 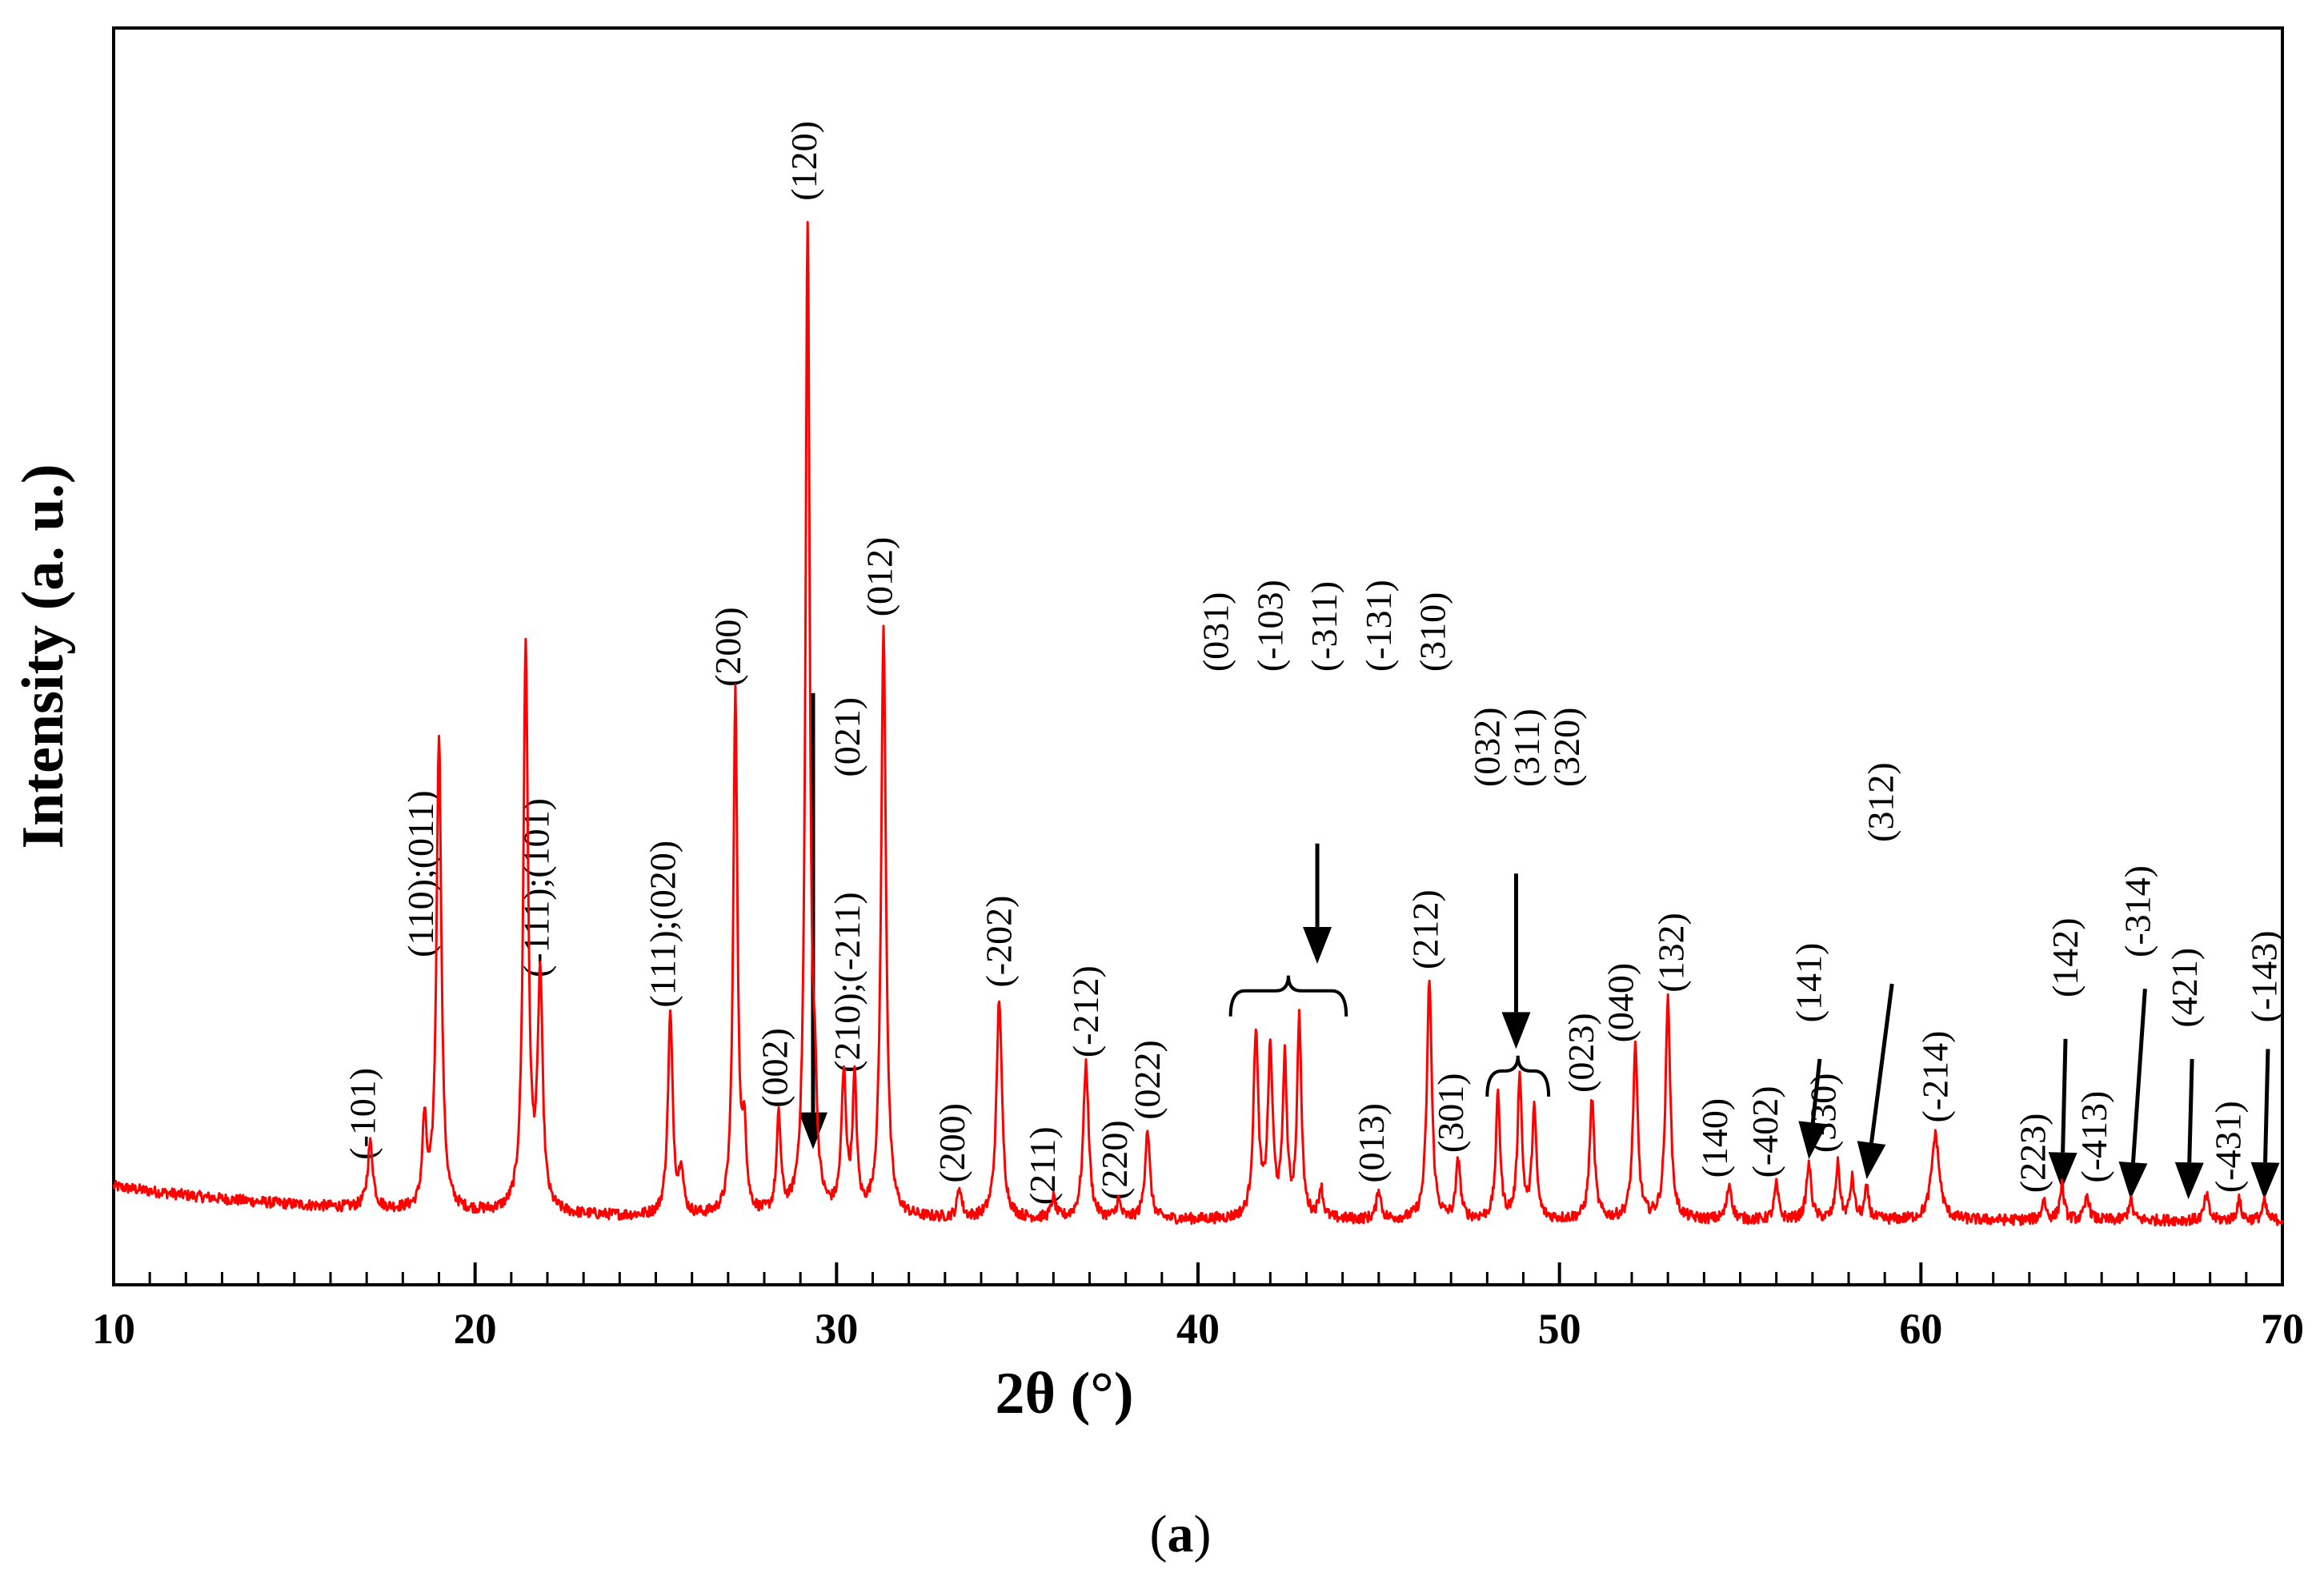 What do you see at coordinates (1216, 632) in the screenshot?
I see `peak-label: (031)` at bounding box center [1216, 632].